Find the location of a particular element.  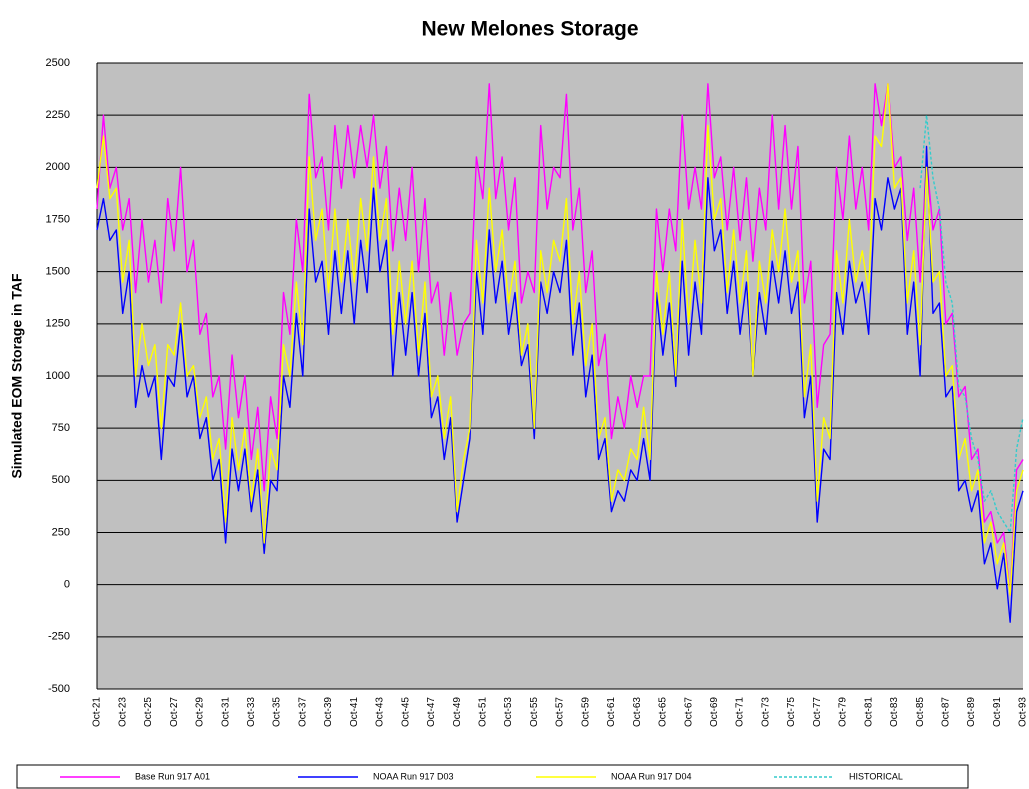

x-tick-label: Oct-71 is located at coordinates (740, 712).